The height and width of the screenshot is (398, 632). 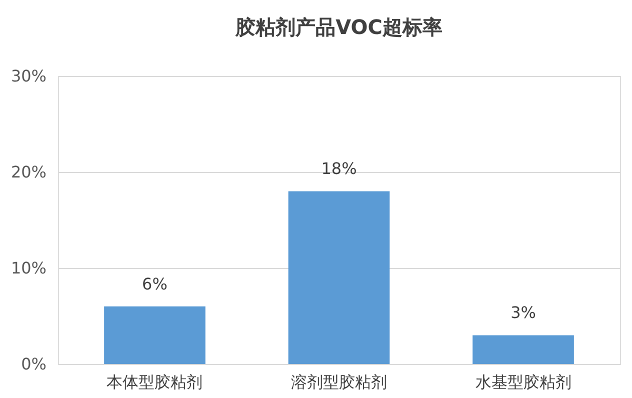 What do you see at coordinates (338, 27) in the screenshot?
I see `chart-title: 胶粘剂产品VOC超标率` at bounding box center [338, 27].